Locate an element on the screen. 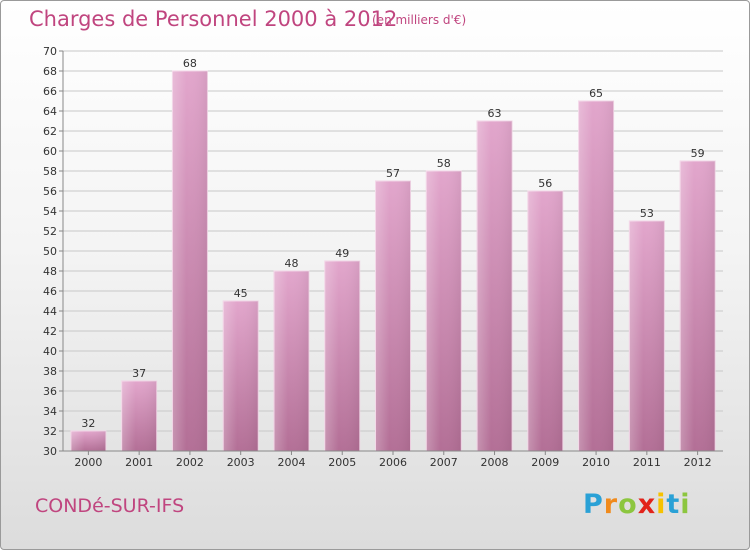  y-tick-label: 30 is located at coordinates (50, 451).